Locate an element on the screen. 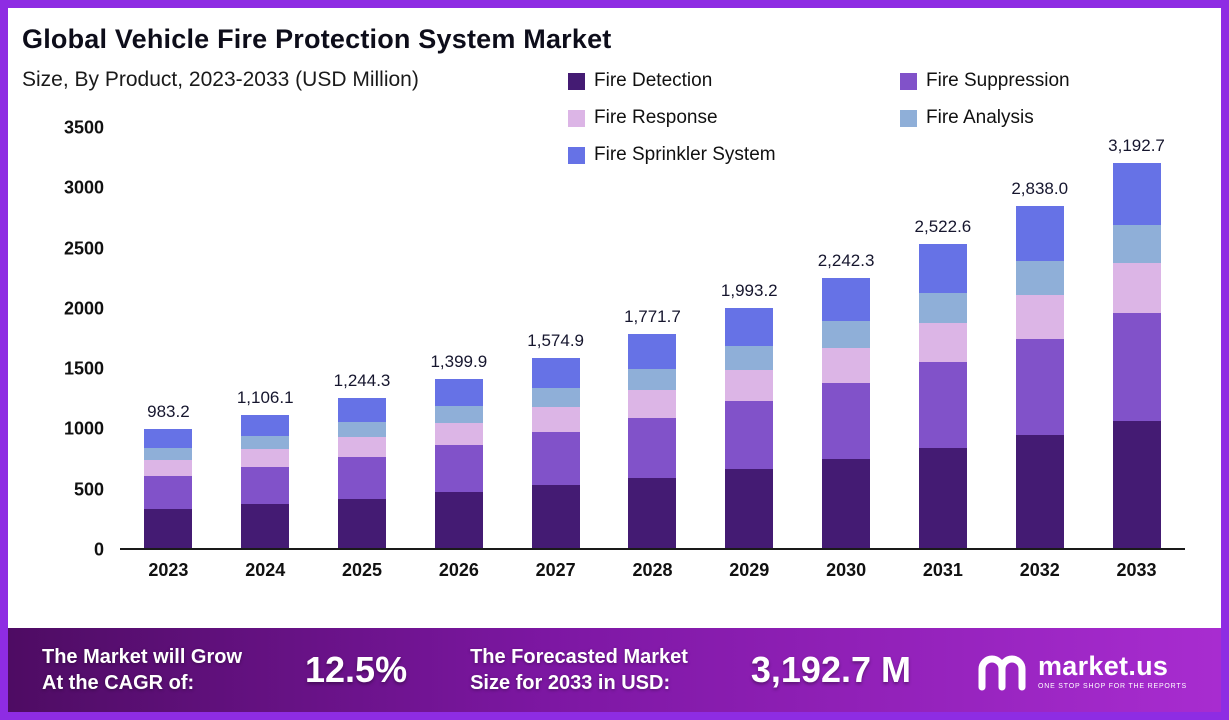 The height and width of the screenshot is (720, 1229). bar-total-label: 2,242.3 is located at coordinates (846, 260).